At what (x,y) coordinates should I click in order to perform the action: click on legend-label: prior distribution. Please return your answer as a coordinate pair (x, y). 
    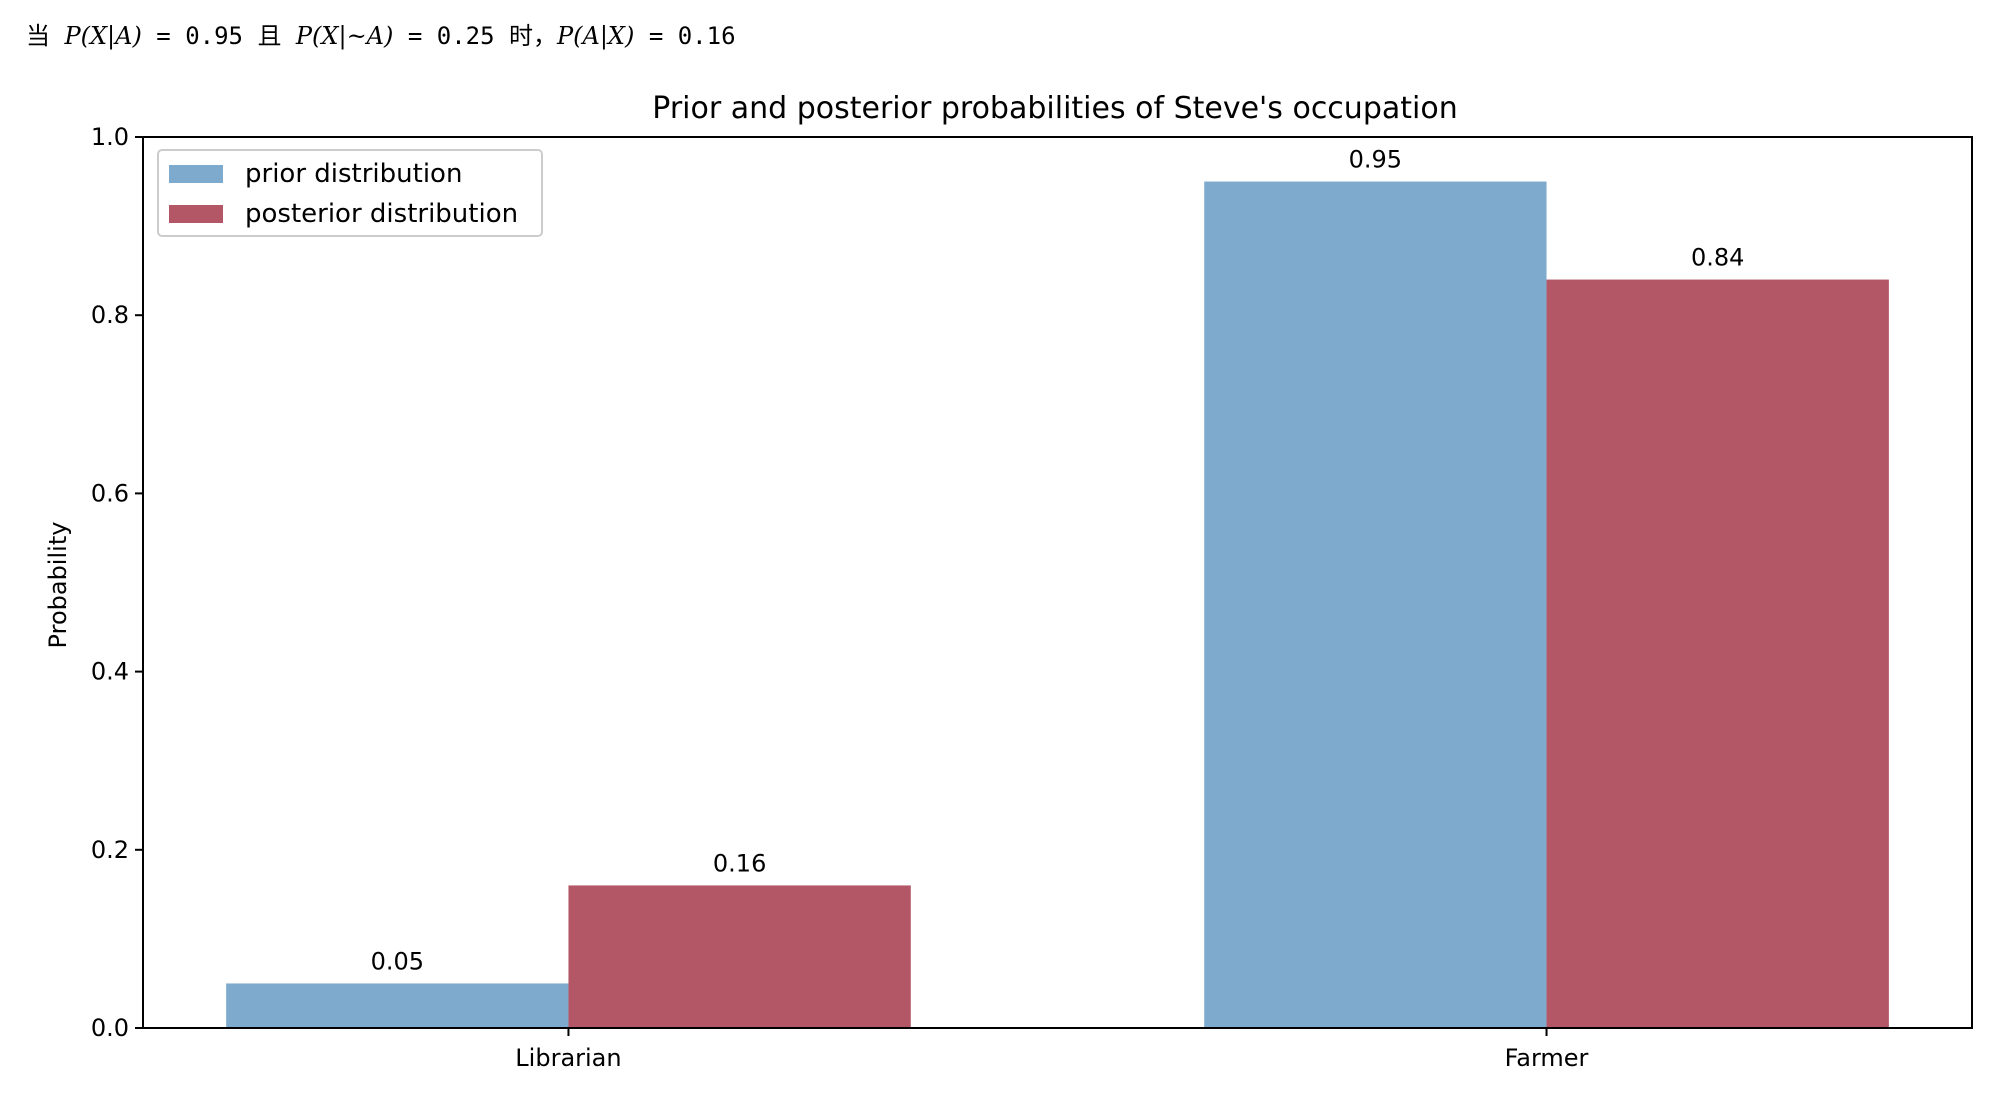
    Looking at the image, I should click on (353, 174).